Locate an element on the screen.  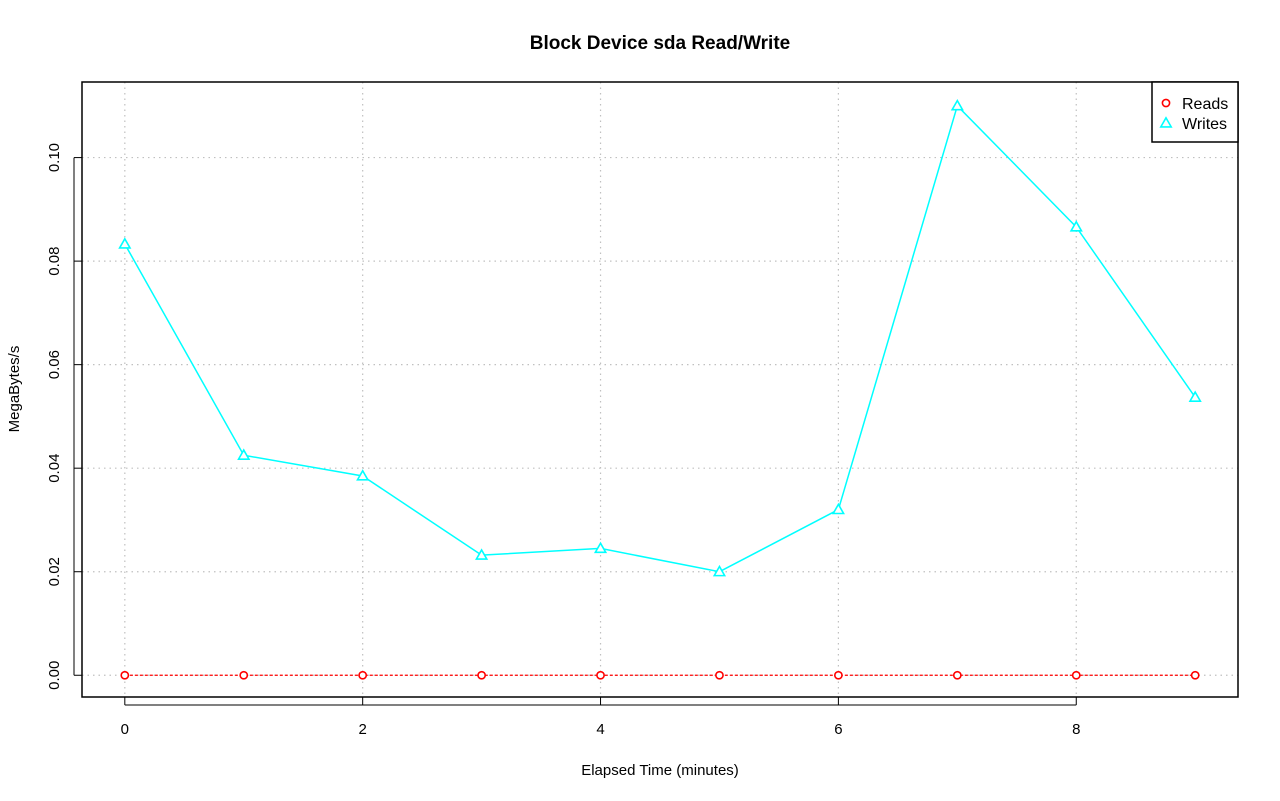
x-axis: 0 2 4 6 8 is located at coordinates (600, 717).